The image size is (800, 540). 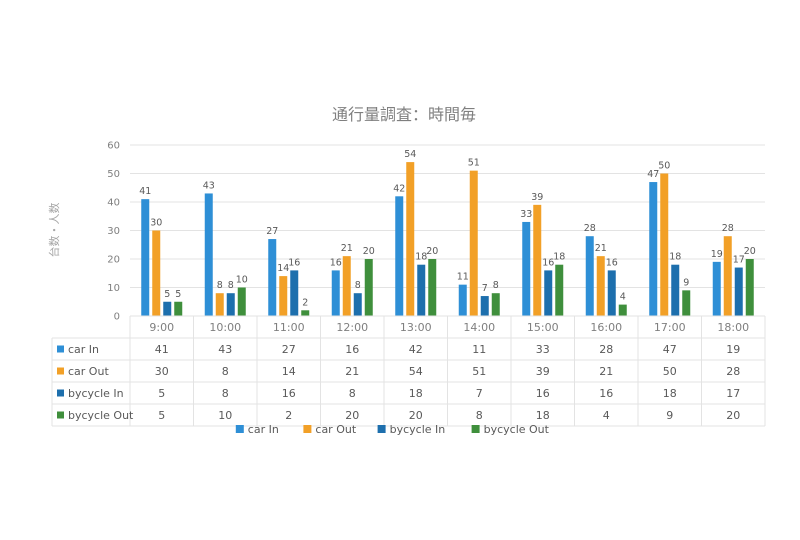 What do you see at coordinates (307, 429) in the screenshot?
I see `legend-swatch` at bounding box center [307, 429].